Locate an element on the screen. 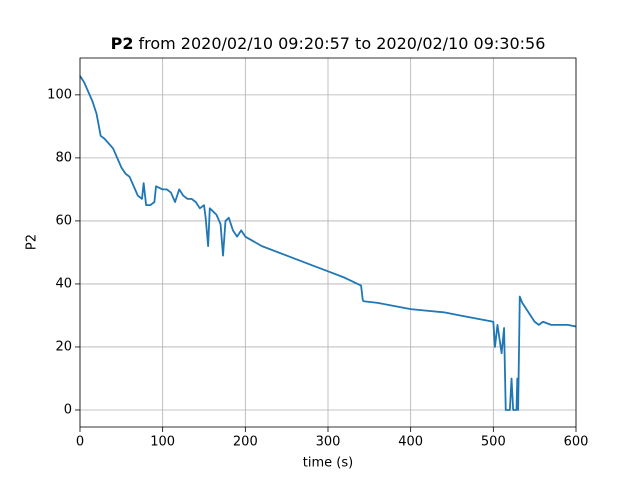 The image size is (640, 480). x-tick-label: 200 is located at coordinates (245, 442).